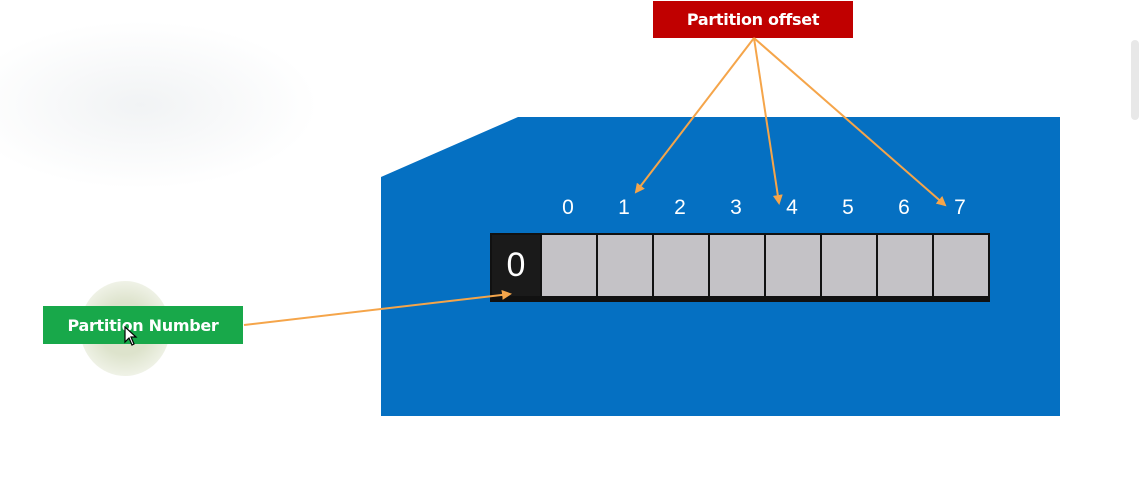 This screenshot has width=1139, height=484. What do you see at coordinates (624, 207) in the screenshot?
I see `offset-index-1: 1` at bounding box center [624, 207].